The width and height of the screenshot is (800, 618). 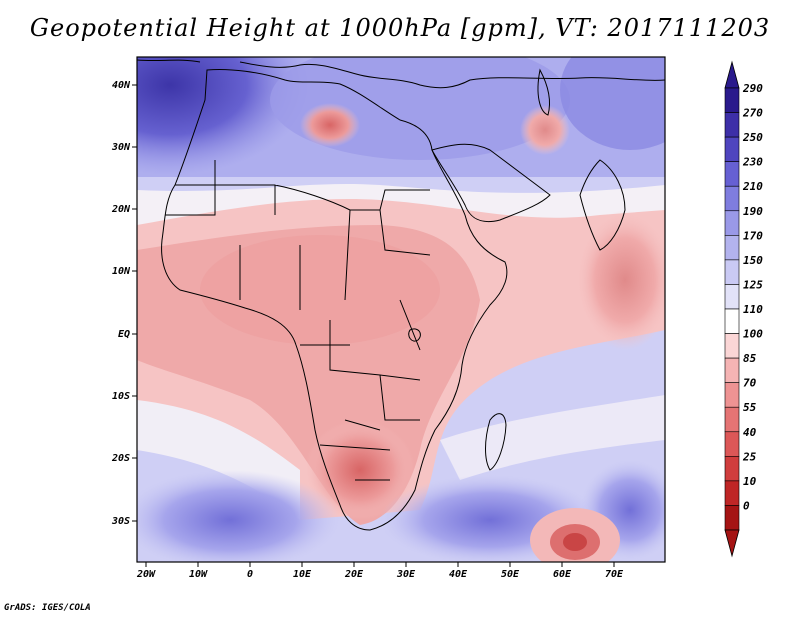 I want to click on colorbar-top-arrow, so click(x=732, y=74).